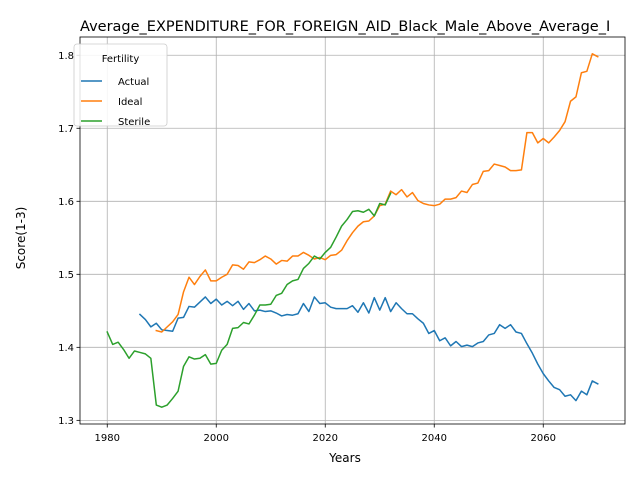  I want to click on y-tick-label: 1.6, so click(66, 202).